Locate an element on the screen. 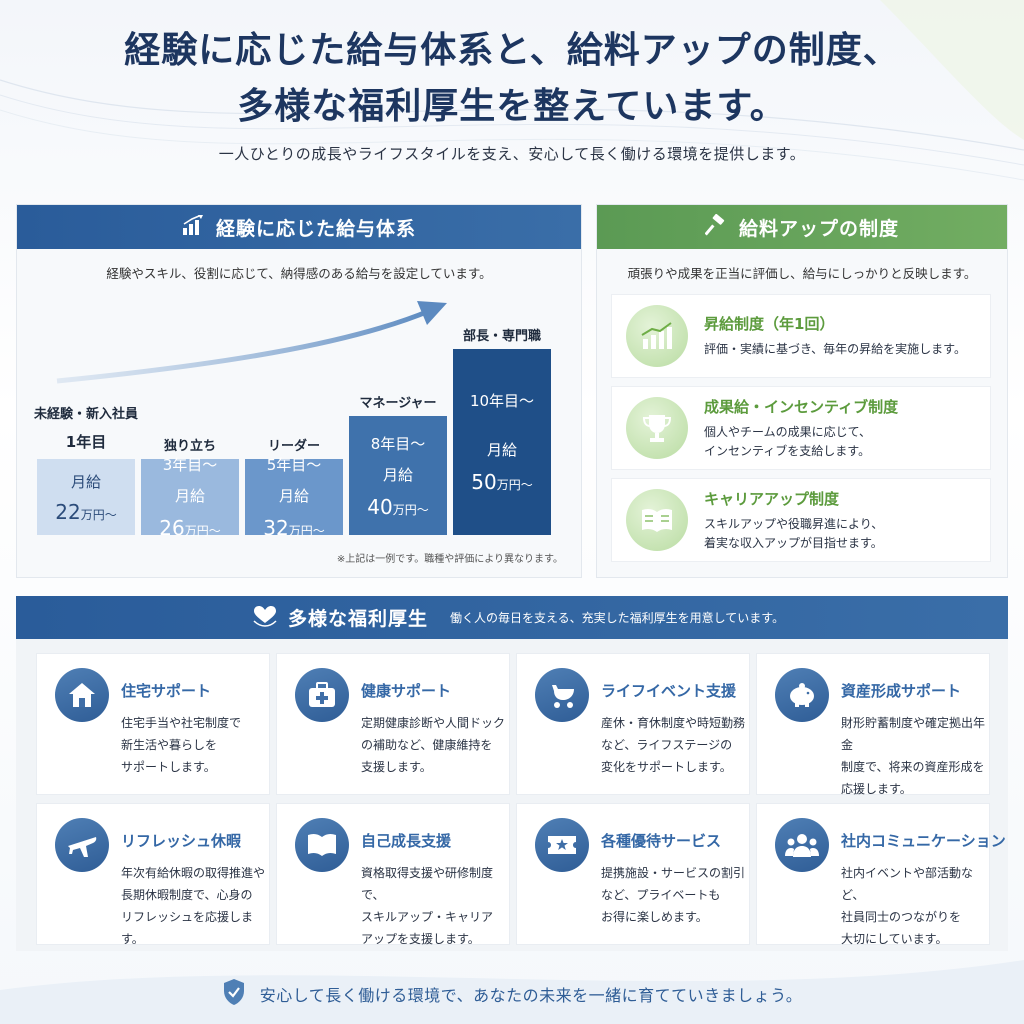  benefit-line: 提携施設・サービスの割引 is located at coordinates (673, 873).